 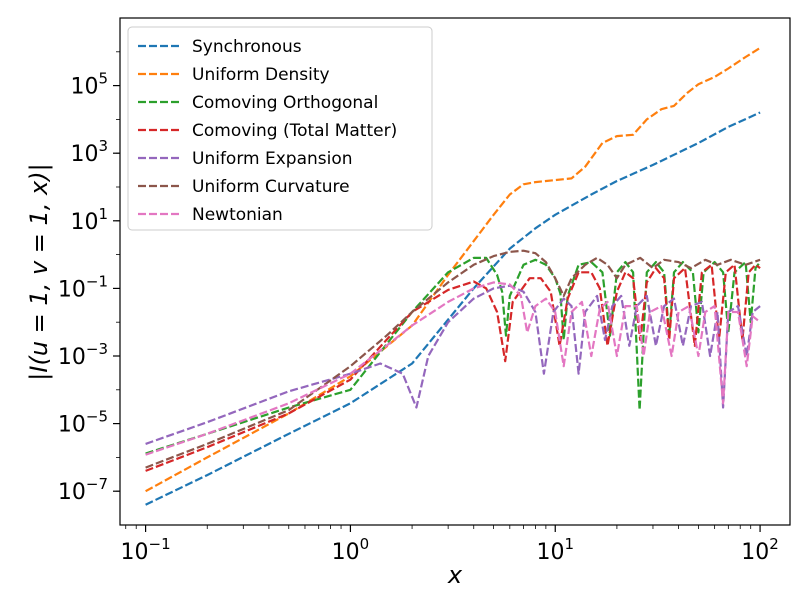 I want to click on y-tick-label-6: 10⁵, so click(x=89, y=85).